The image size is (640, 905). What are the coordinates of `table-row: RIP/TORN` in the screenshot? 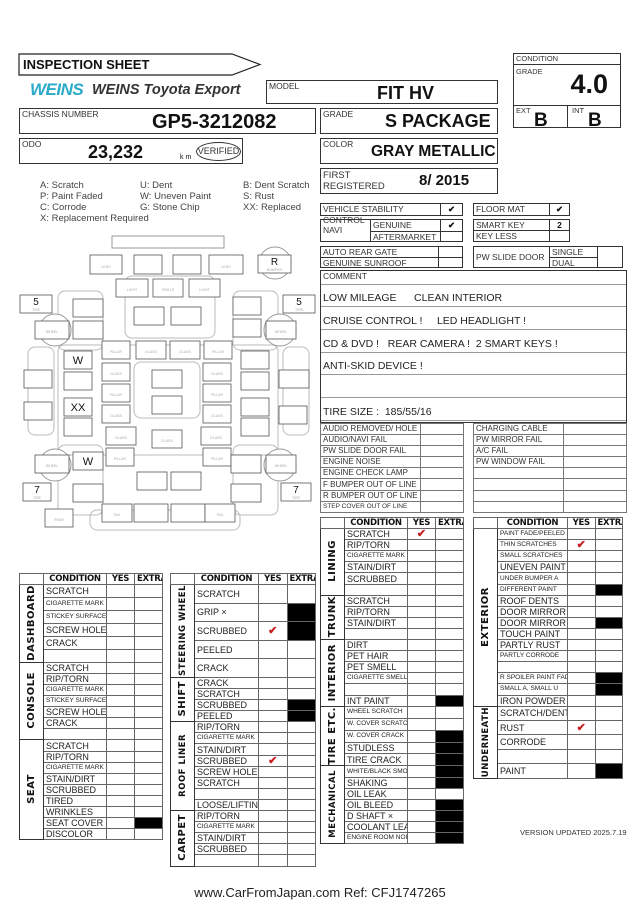 It's located at (91, 756).